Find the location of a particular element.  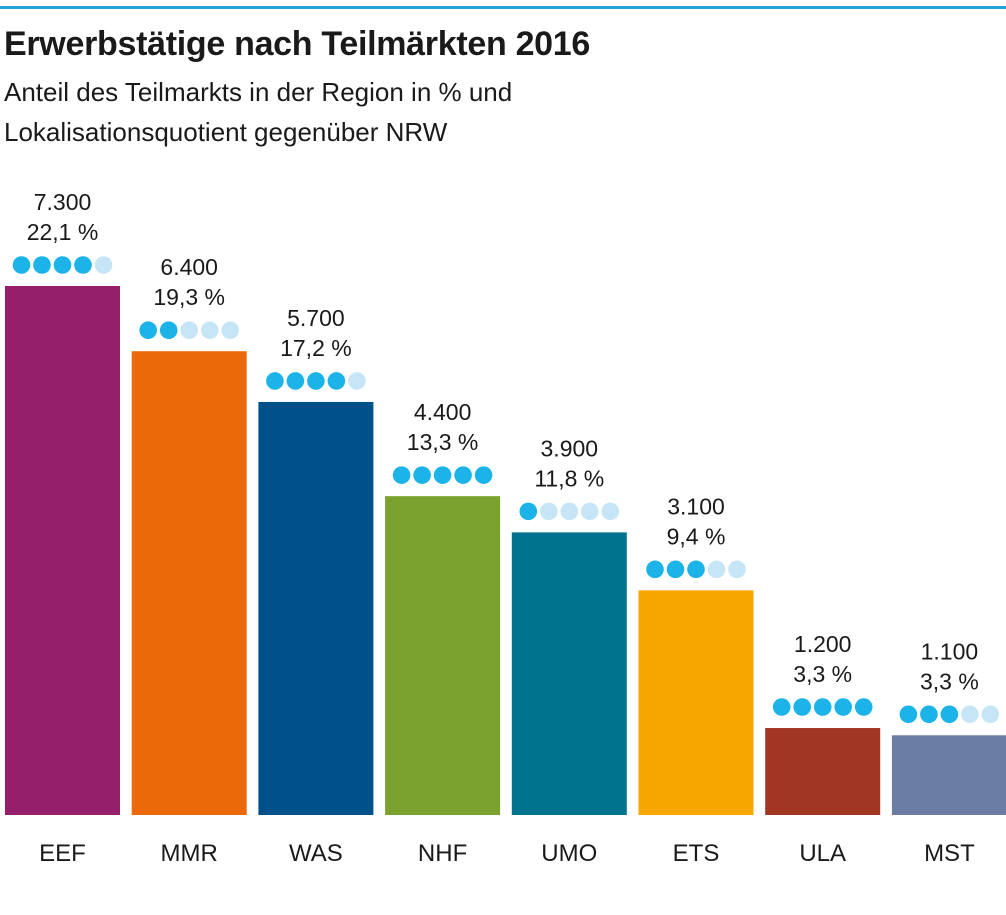

value-label: 3.100 is located at coordinates (696, 506).